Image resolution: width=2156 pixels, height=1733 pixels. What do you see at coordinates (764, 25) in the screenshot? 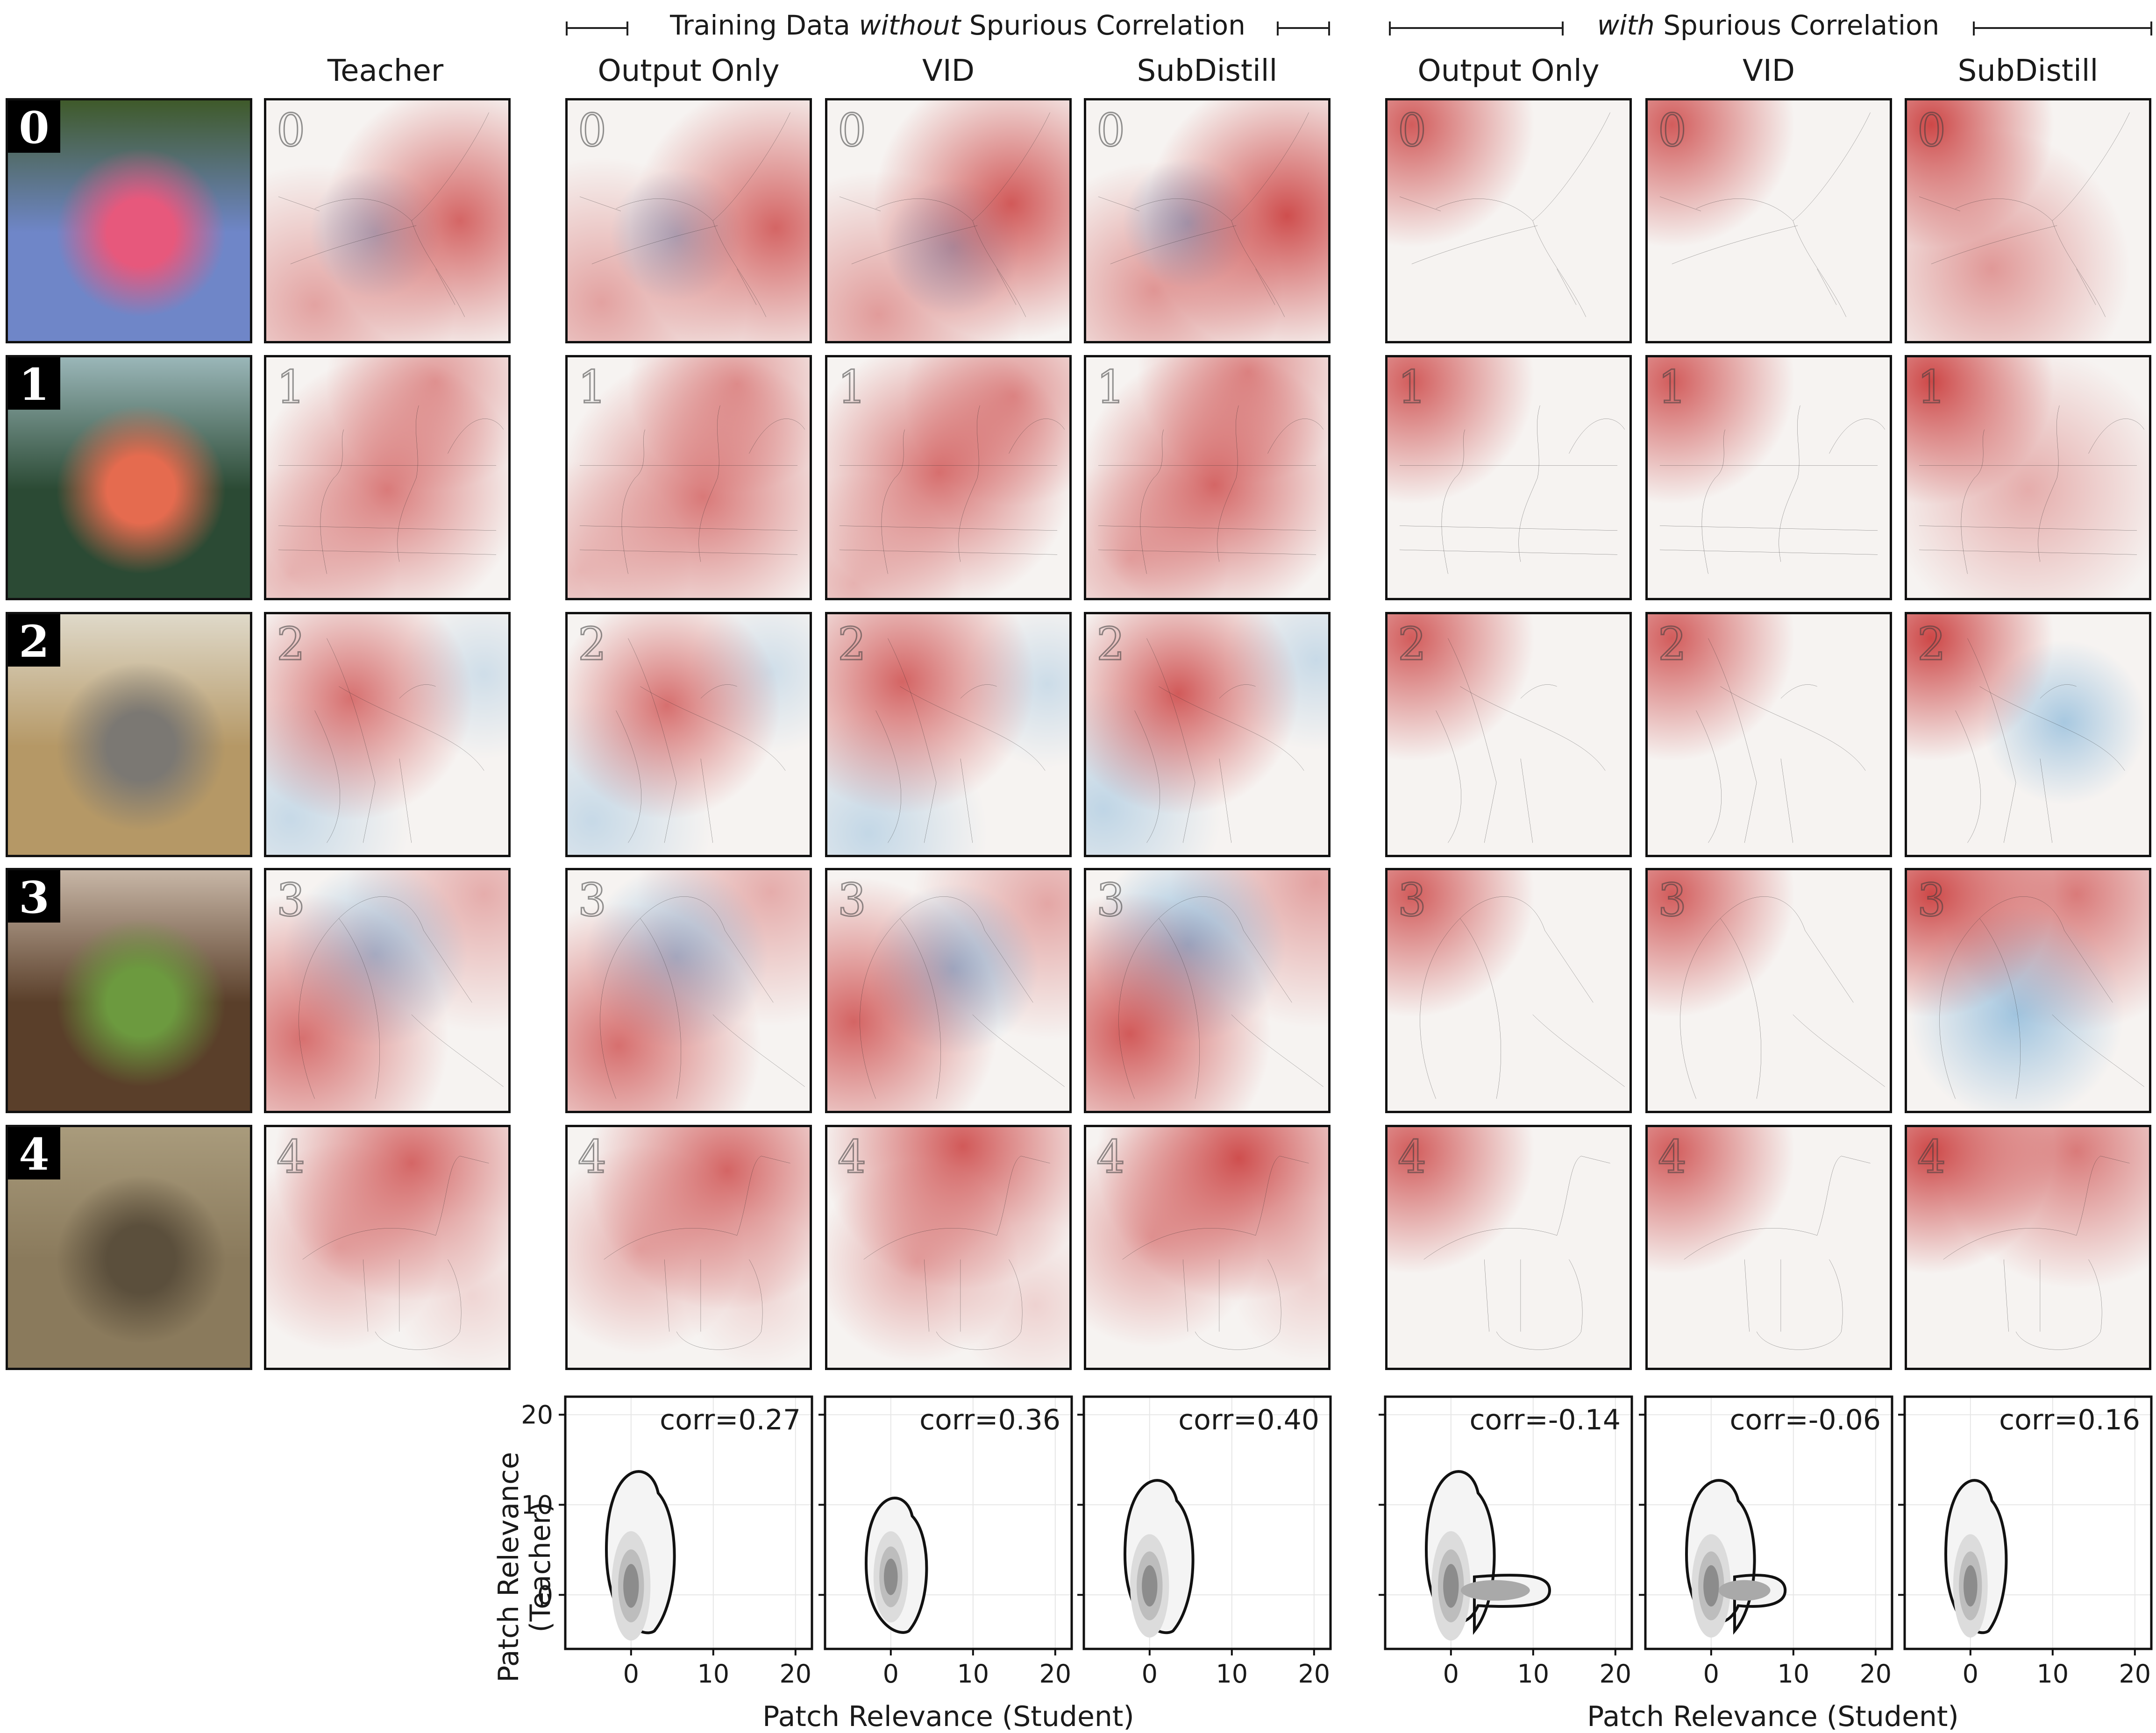
I see `group-header-without-prefix: Training Data` at bounding box center [764, 25].